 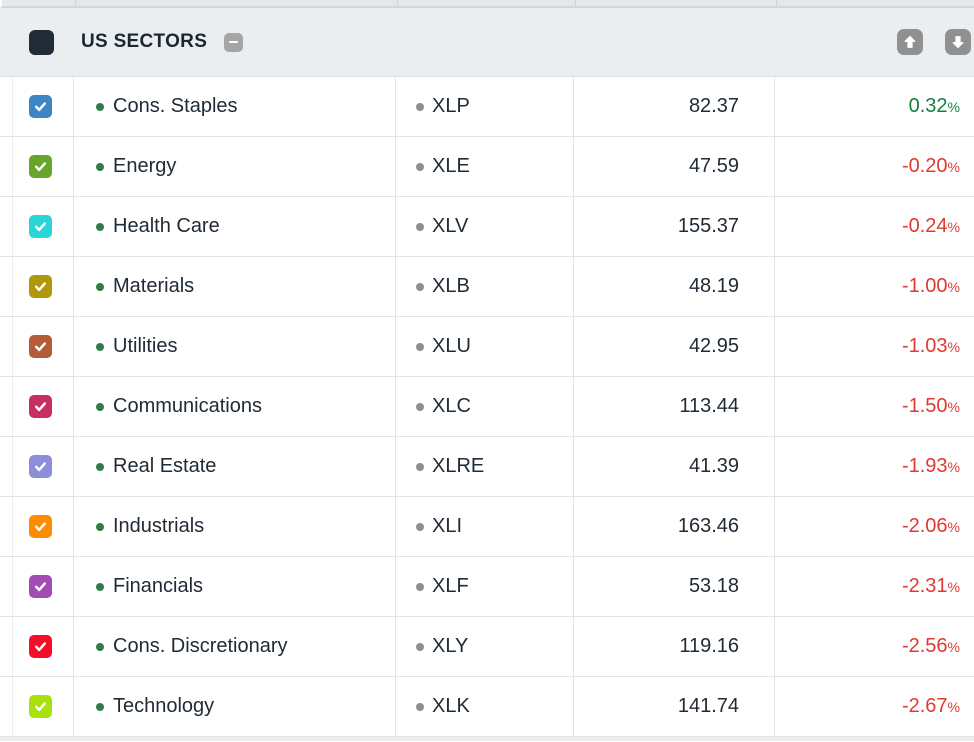 I want to click on sector-name-cell: Industrials, so click(x=235, y=526).